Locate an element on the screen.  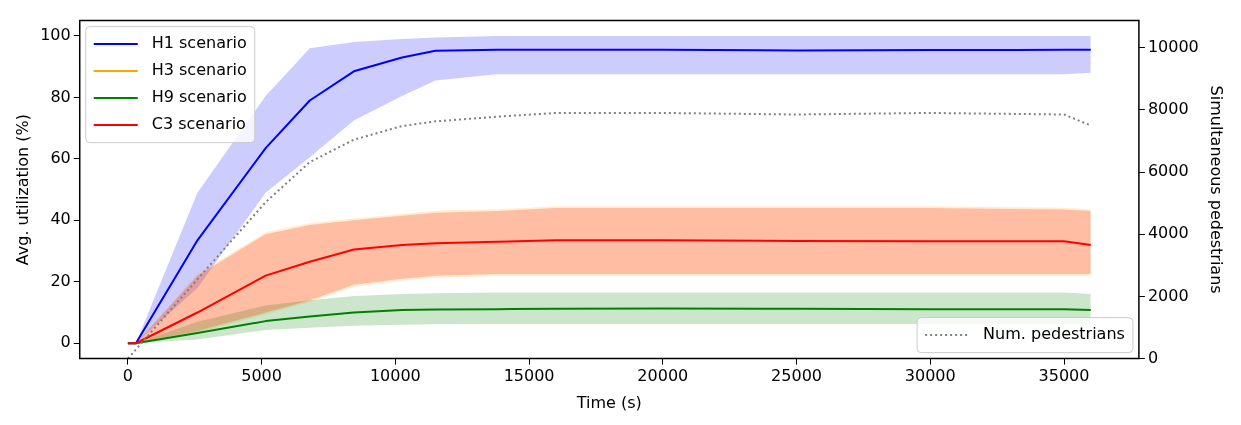
y2-tick-label: 6000 is located at coordinates (1168, 171).